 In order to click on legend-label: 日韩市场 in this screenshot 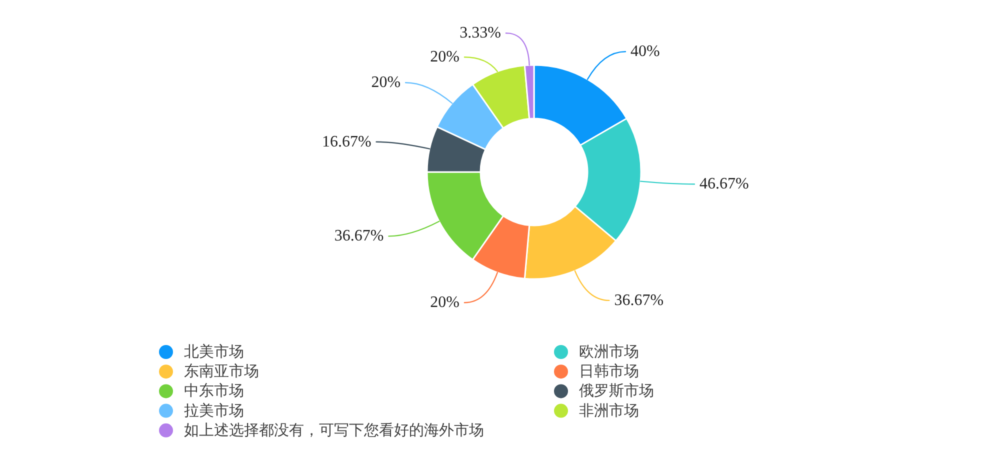, I will do `click(609, 371)`.